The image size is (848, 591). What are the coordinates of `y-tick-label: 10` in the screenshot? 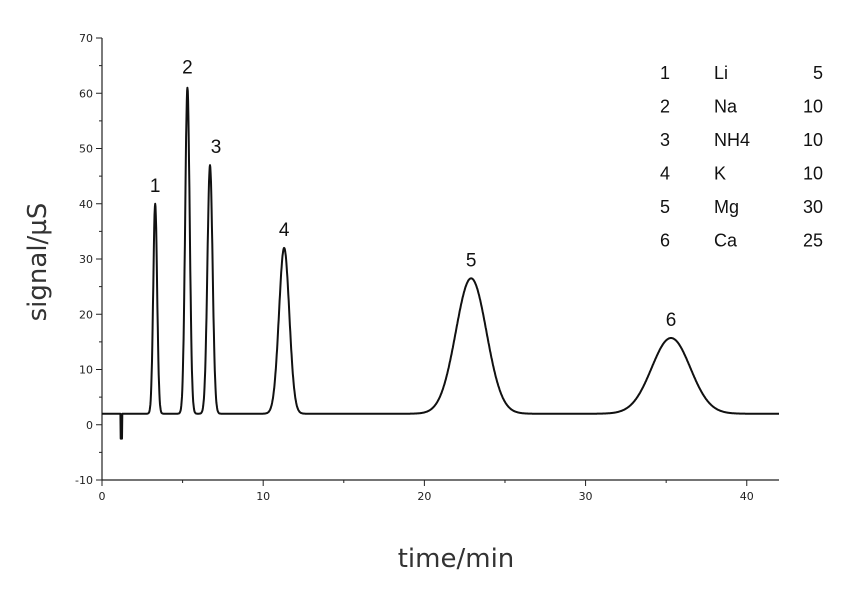 It's located at (86, 370).